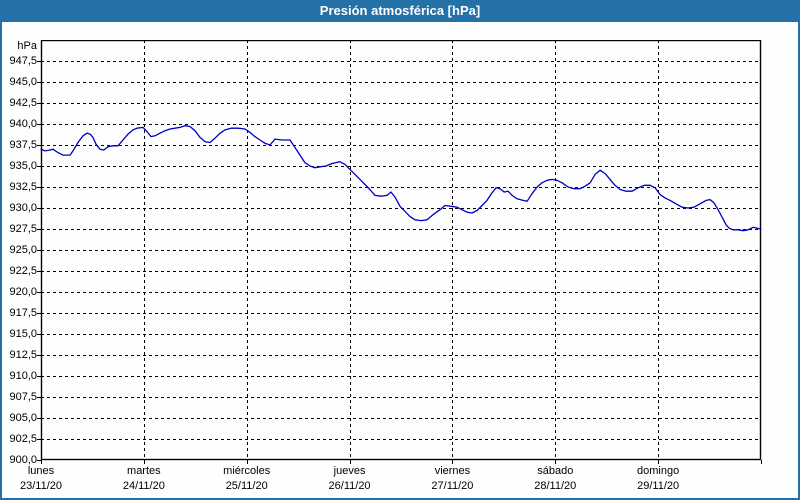  Describe the element at coordinates (350, 479) in the screenshot. I see `x-axis-label: jueves 26/11/20` at that location.